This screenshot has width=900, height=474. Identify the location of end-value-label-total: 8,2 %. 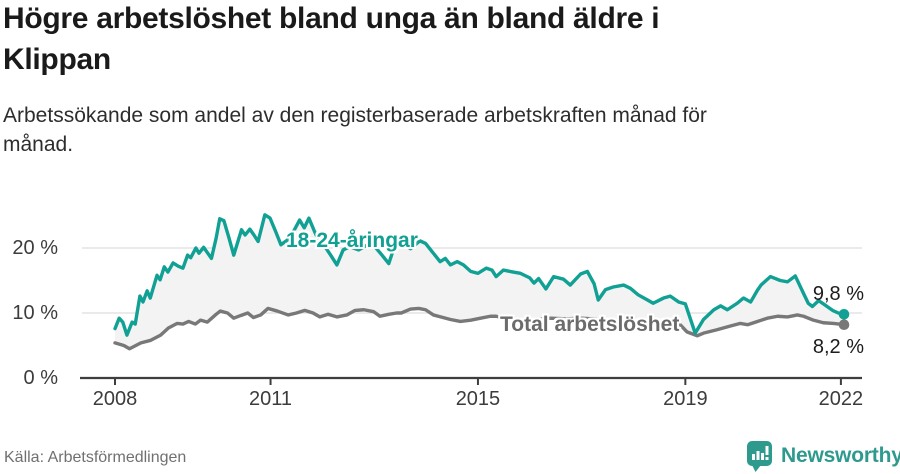
(838, 347).